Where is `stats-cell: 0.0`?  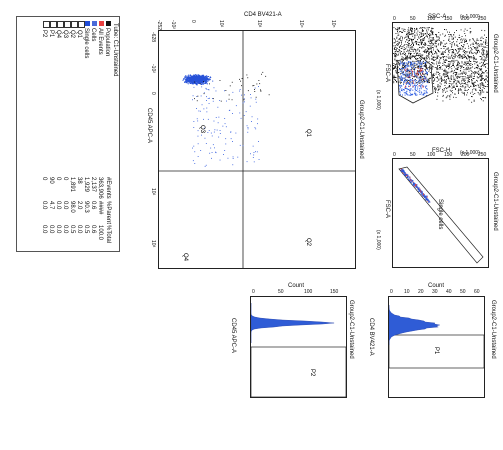 stats-cell: 0.0 is located at coordinates (58, 205).